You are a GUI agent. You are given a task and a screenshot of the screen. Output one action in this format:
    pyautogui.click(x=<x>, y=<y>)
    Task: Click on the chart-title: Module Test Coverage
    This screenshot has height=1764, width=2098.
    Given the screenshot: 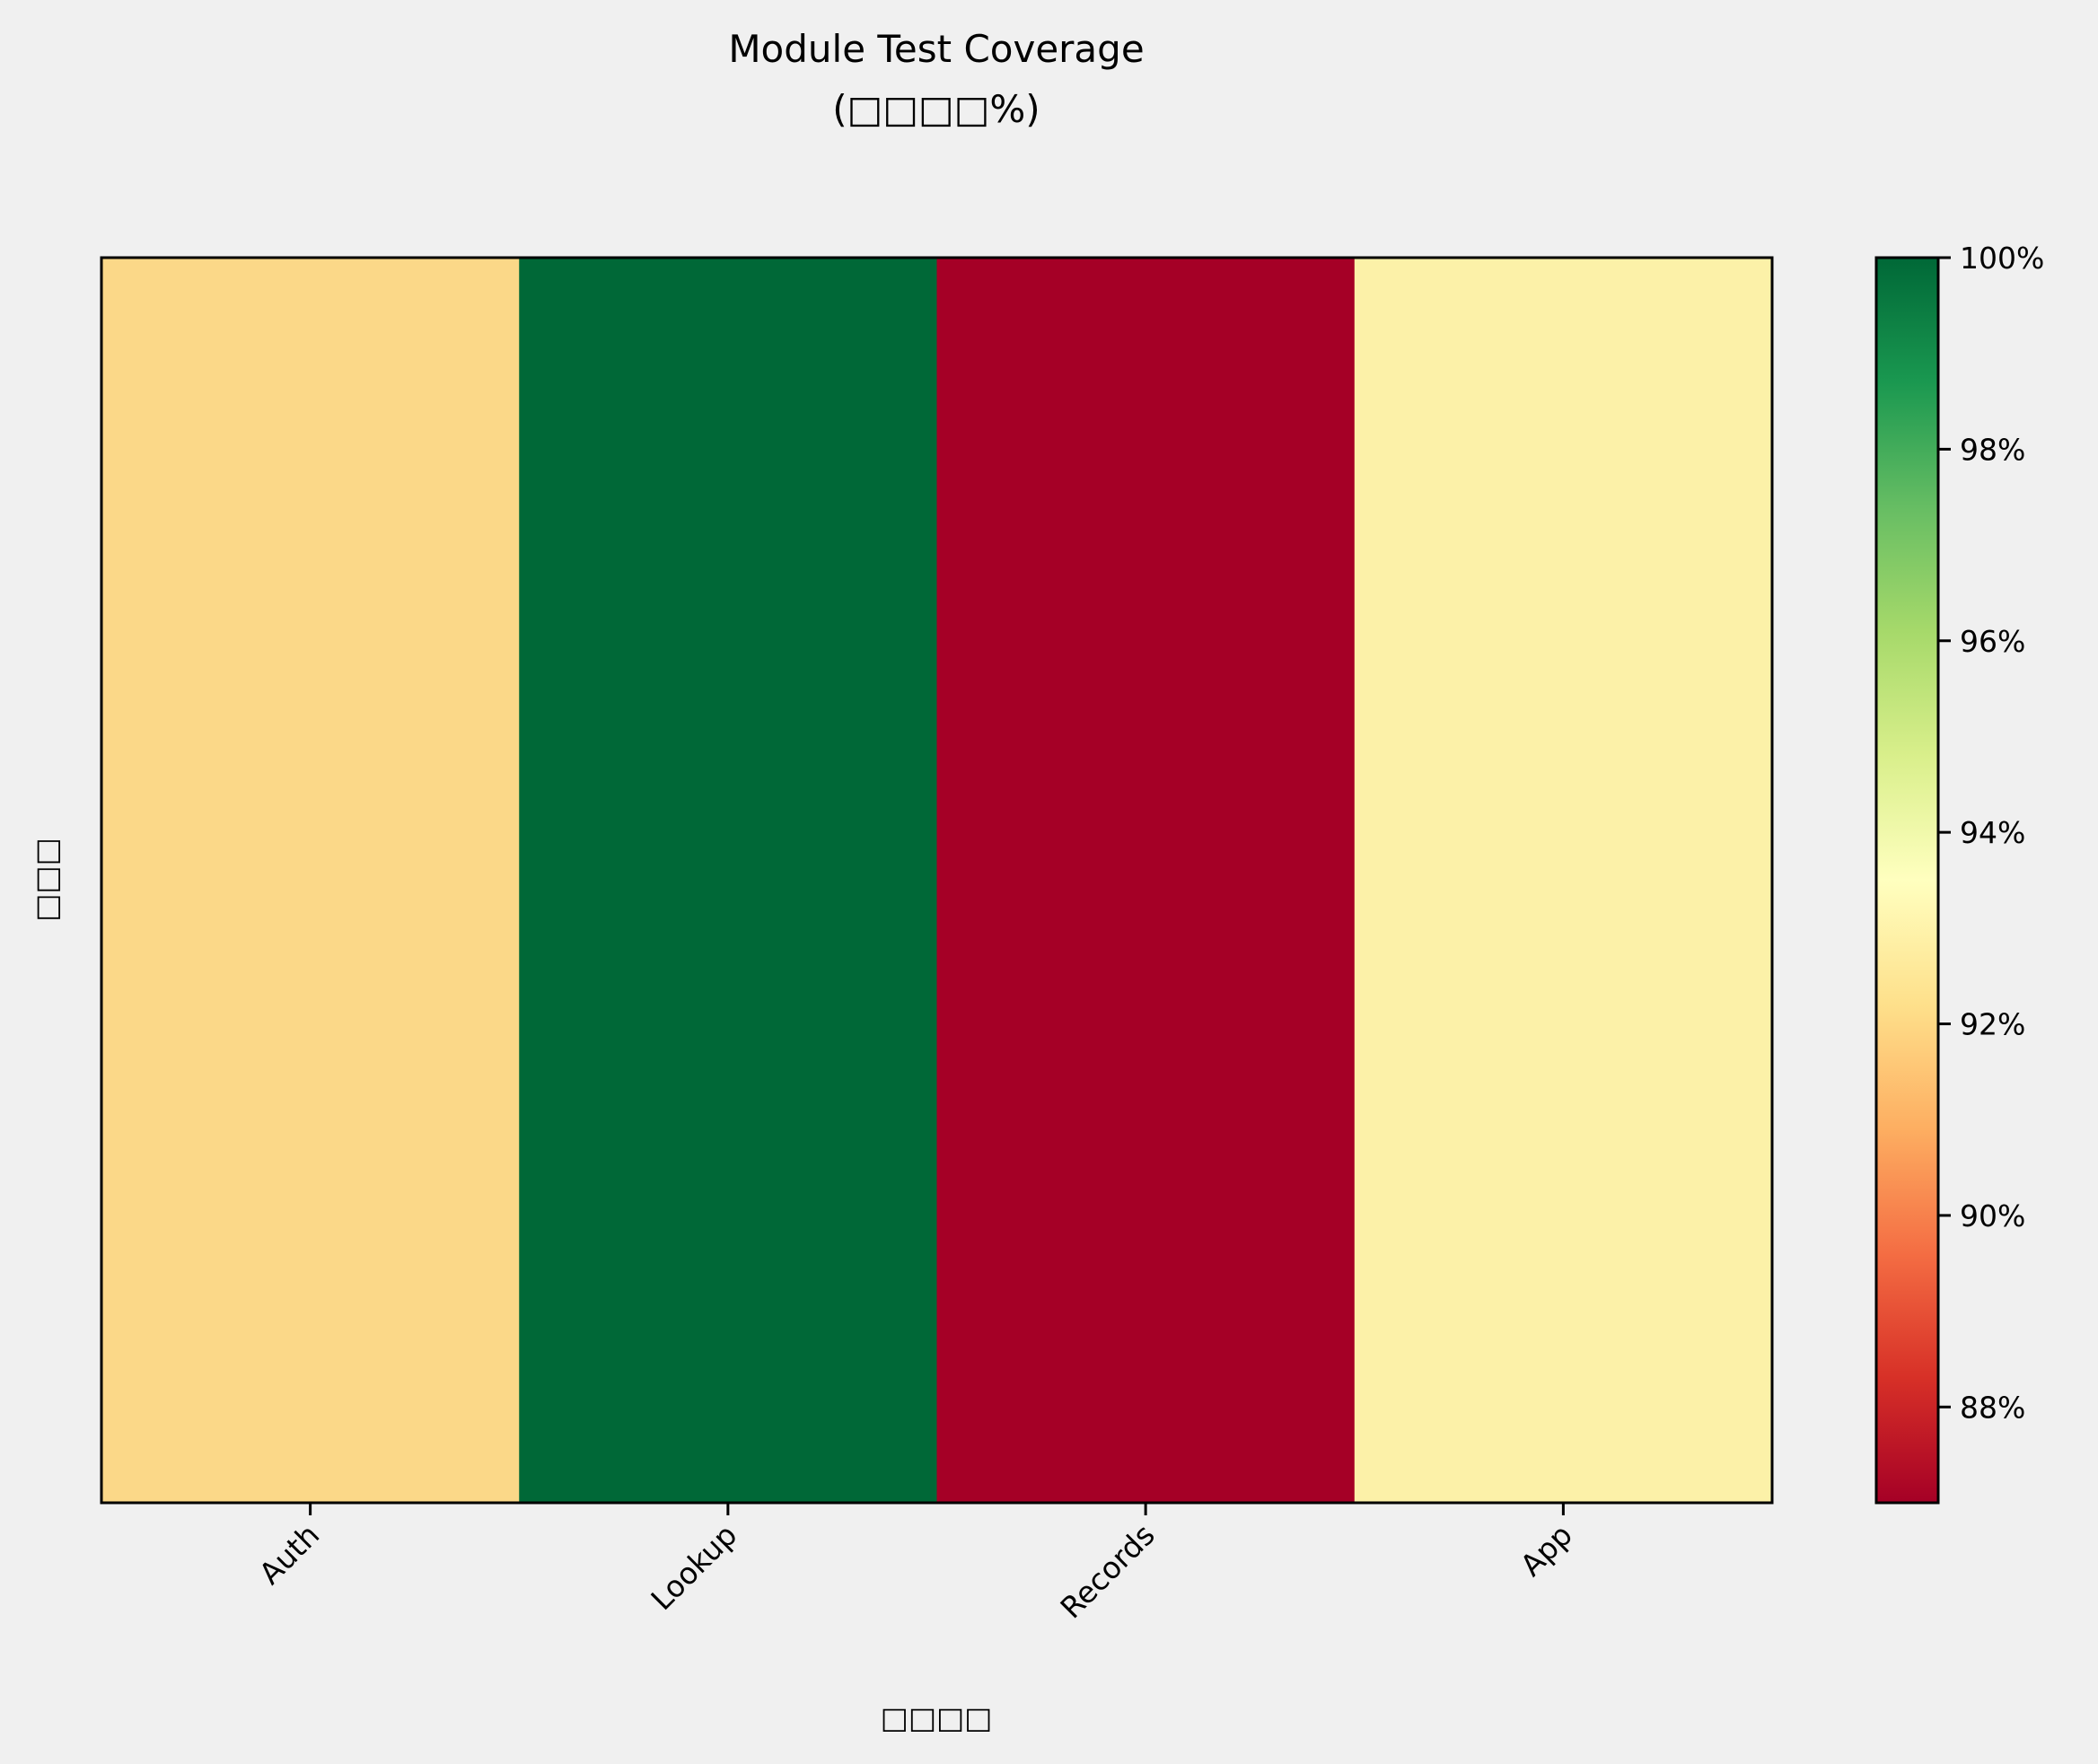 What is the action you would take?
    pyautogui.click(x=936, y=49)
    